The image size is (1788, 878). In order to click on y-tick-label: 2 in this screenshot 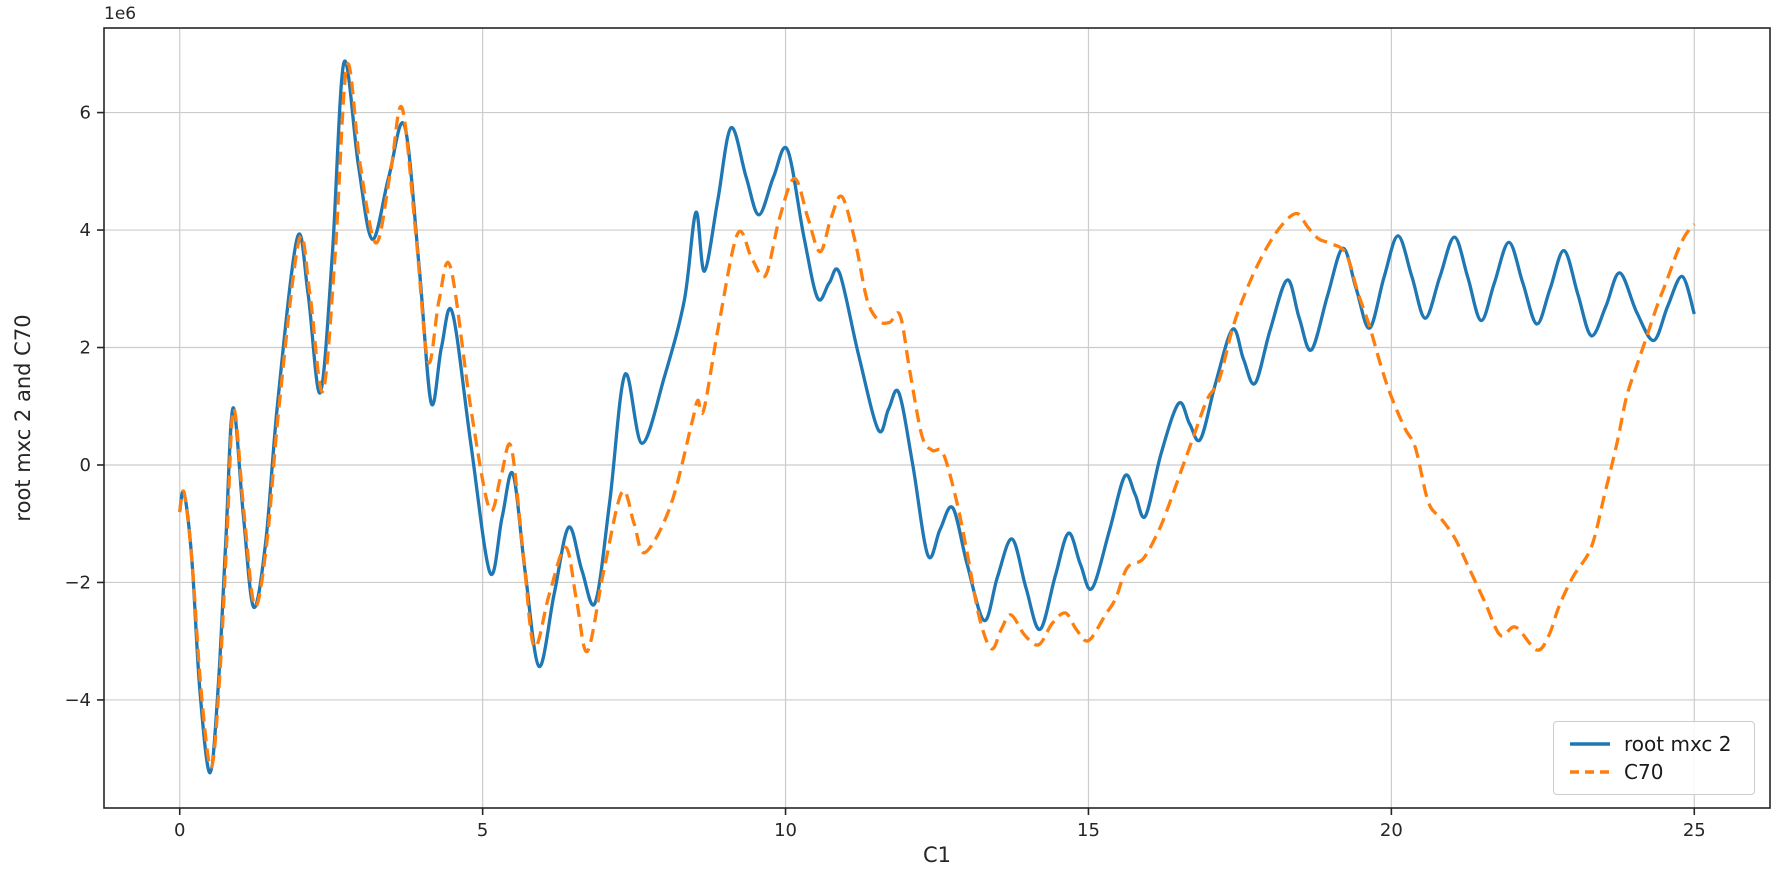, I will do `click(85, 348)`.